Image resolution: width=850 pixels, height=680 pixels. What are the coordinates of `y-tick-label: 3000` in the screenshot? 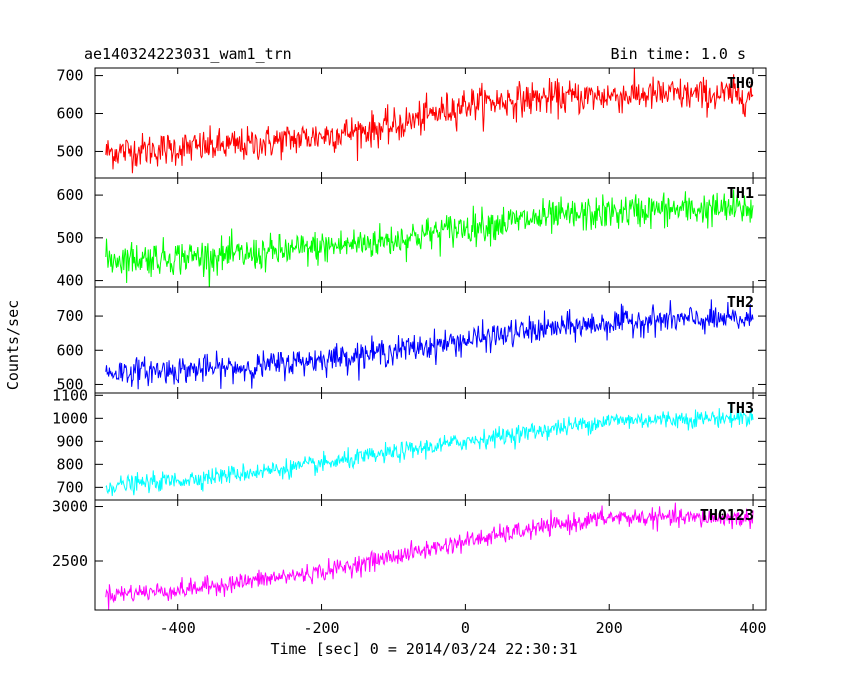 It's located at (70, 507).